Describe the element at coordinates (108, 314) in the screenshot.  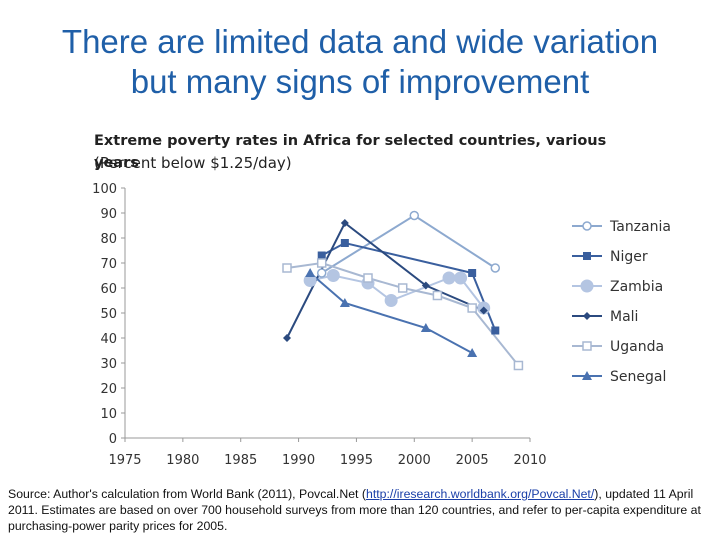
I see `y-tick-label: 50` at that location.